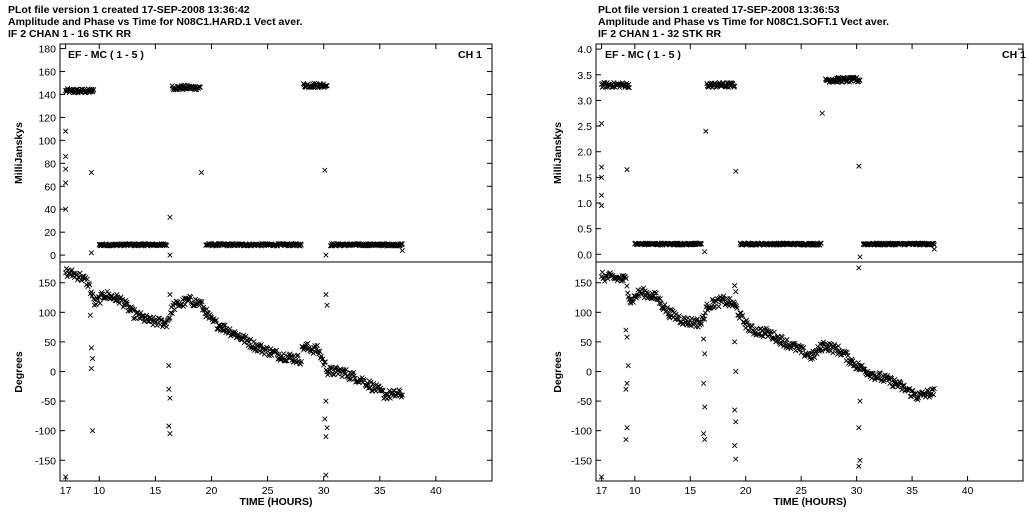 This screenshot has width=1029, height=514. Describe the element at coordinates (19, 372) in the screenshot. I see `phase-axis-title: Degrees` at that location.